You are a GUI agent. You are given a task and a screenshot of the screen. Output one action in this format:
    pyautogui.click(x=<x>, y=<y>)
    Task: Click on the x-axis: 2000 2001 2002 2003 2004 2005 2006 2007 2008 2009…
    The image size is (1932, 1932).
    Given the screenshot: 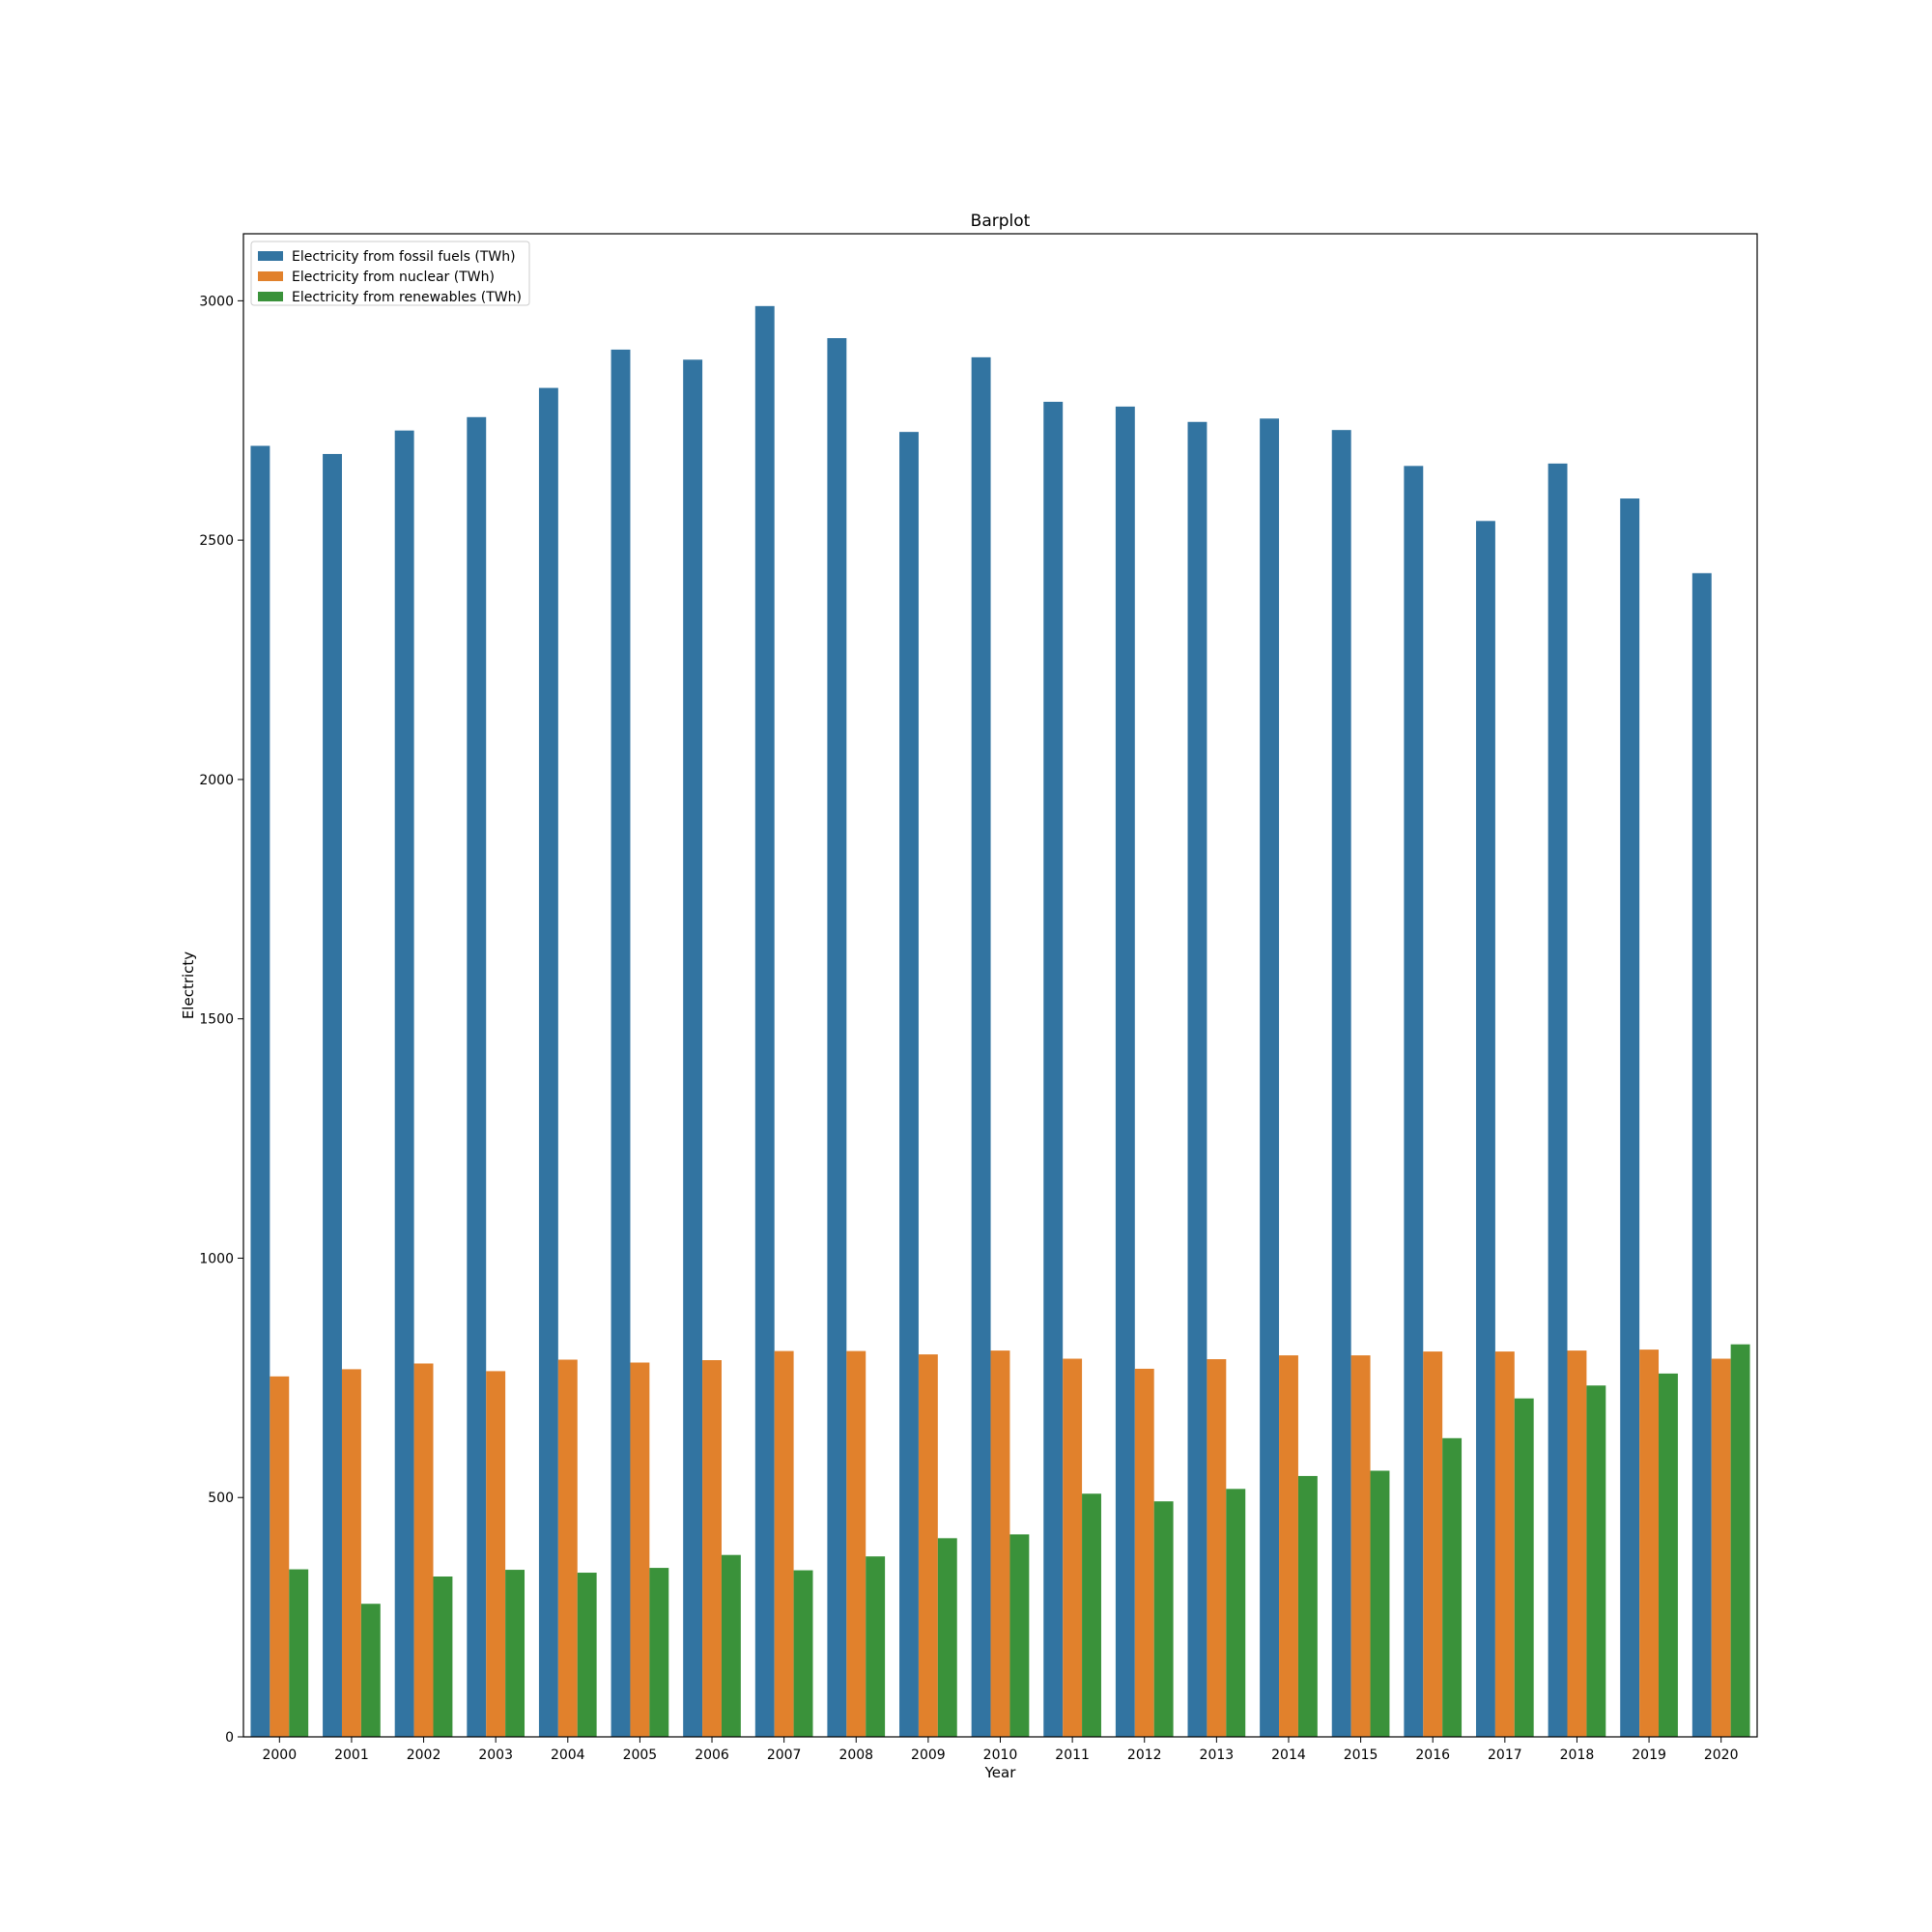 What is the action you would take?
    pyautogui.click(x=1000, y=1750)
    